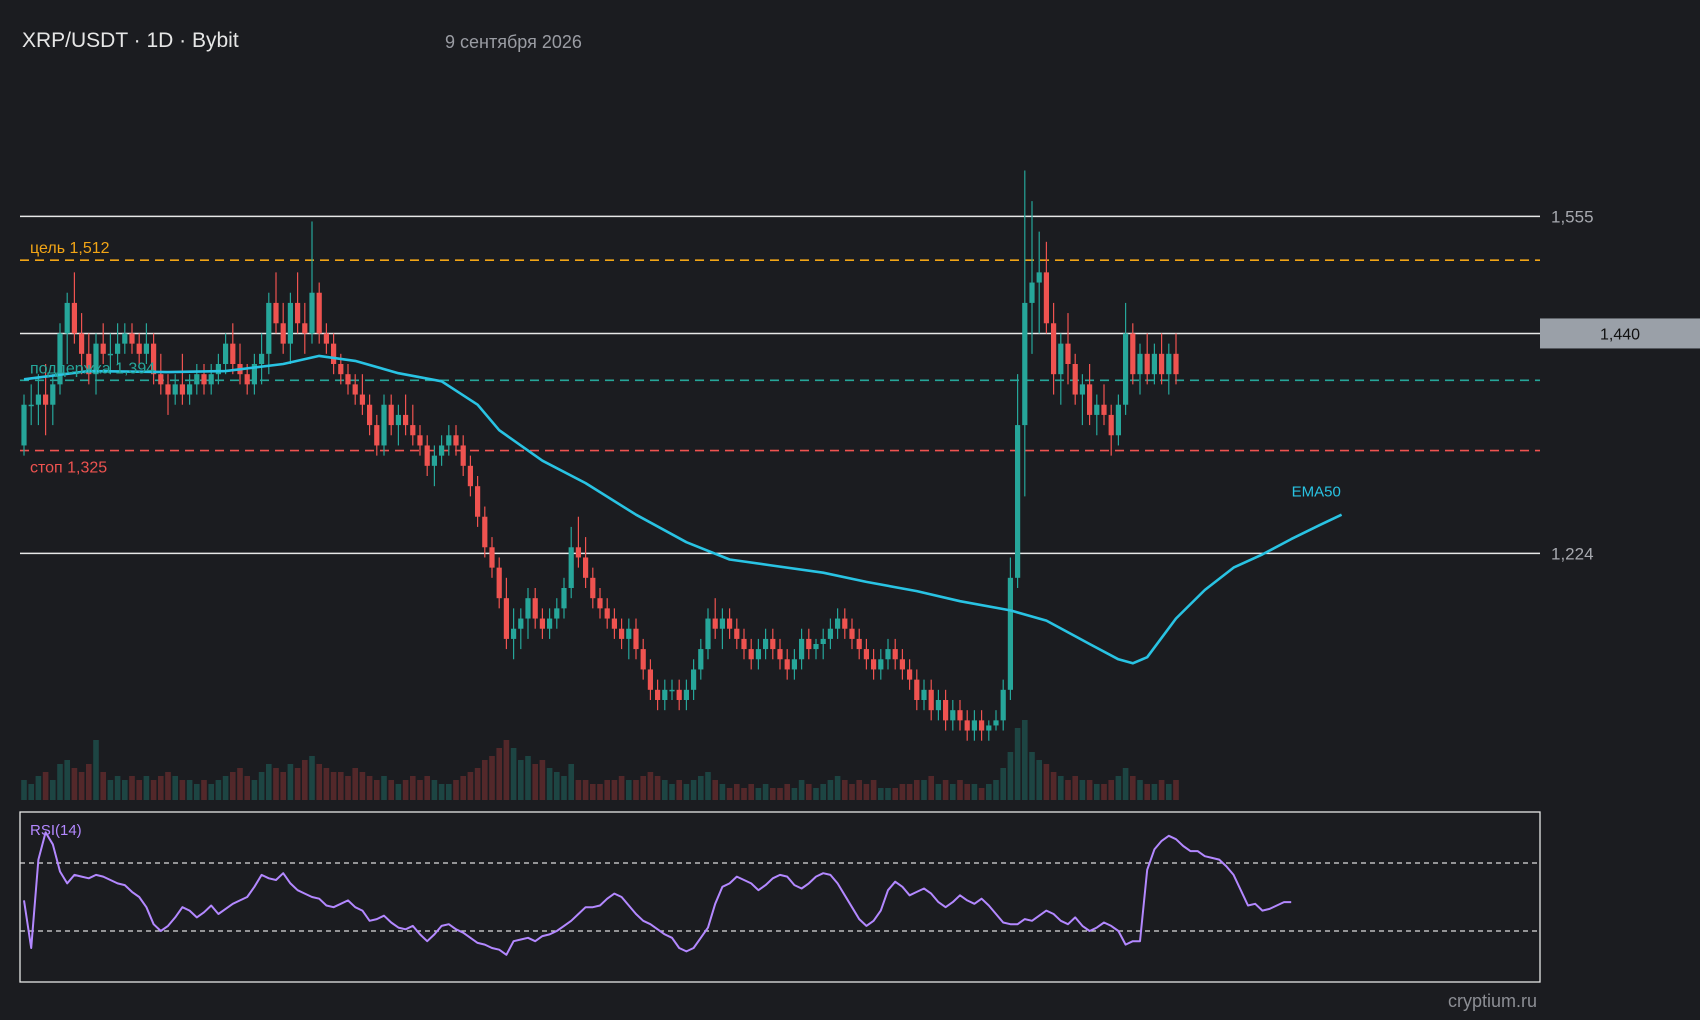 The image size is (1700, 1020). What do you see at coordinates (1572, 553) in the screenshot?
I see `price-axis-label: 1,224` at bounding box center [1572, 553].